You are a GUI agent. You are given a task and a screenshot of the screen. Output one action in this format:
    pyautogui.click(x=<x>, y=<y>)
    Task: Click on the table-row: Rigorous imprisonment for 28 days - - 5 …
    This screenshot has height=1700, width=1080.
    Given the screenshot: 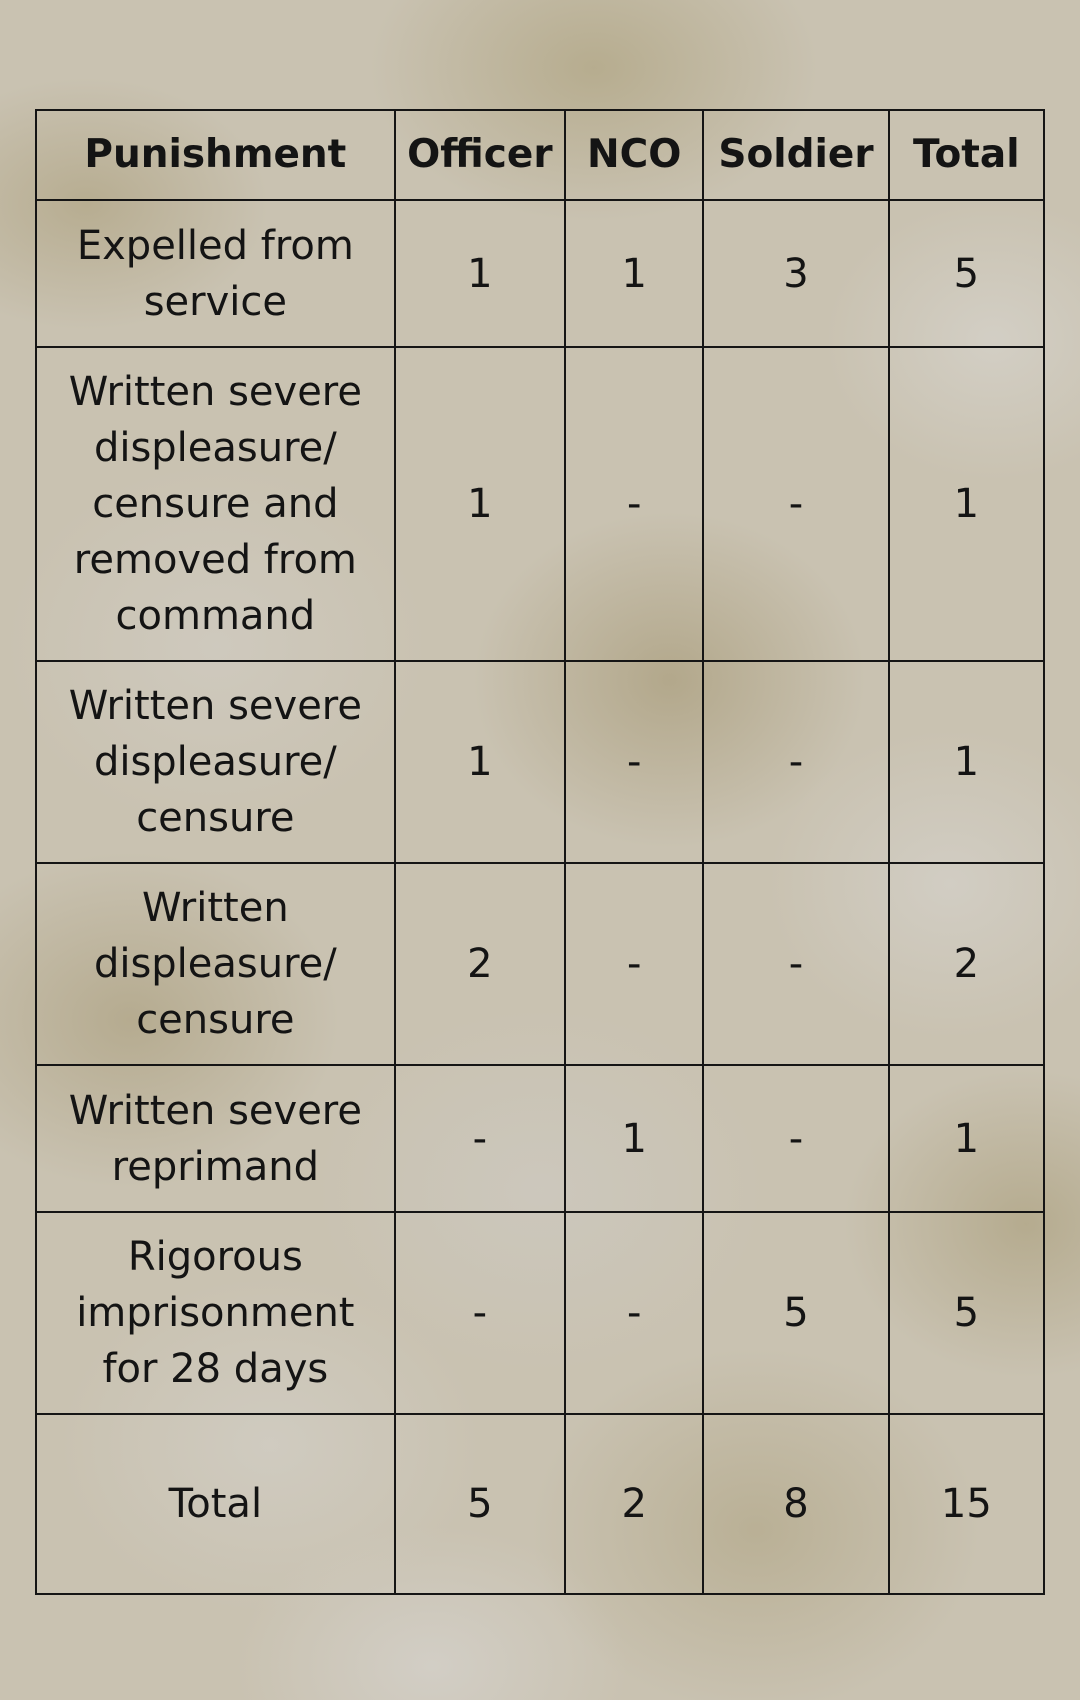 What is the action you would take?
    pyautogui.click(x=540, y=1313)
    